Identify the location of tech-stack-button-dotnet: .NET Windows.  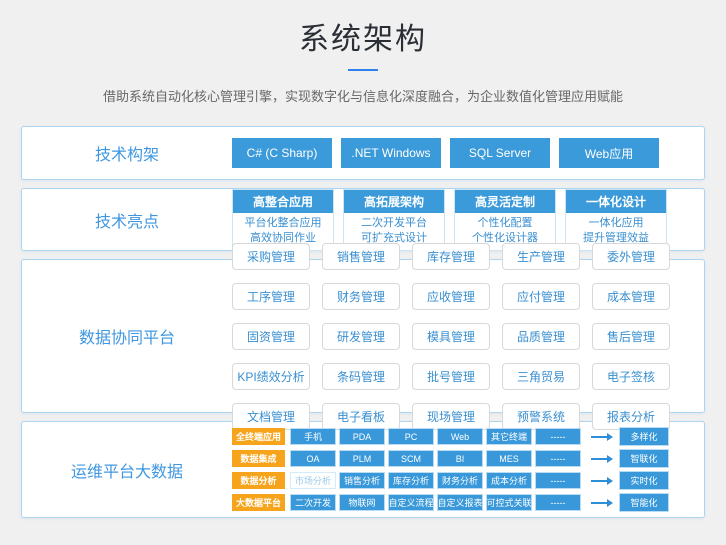
(391, 153).